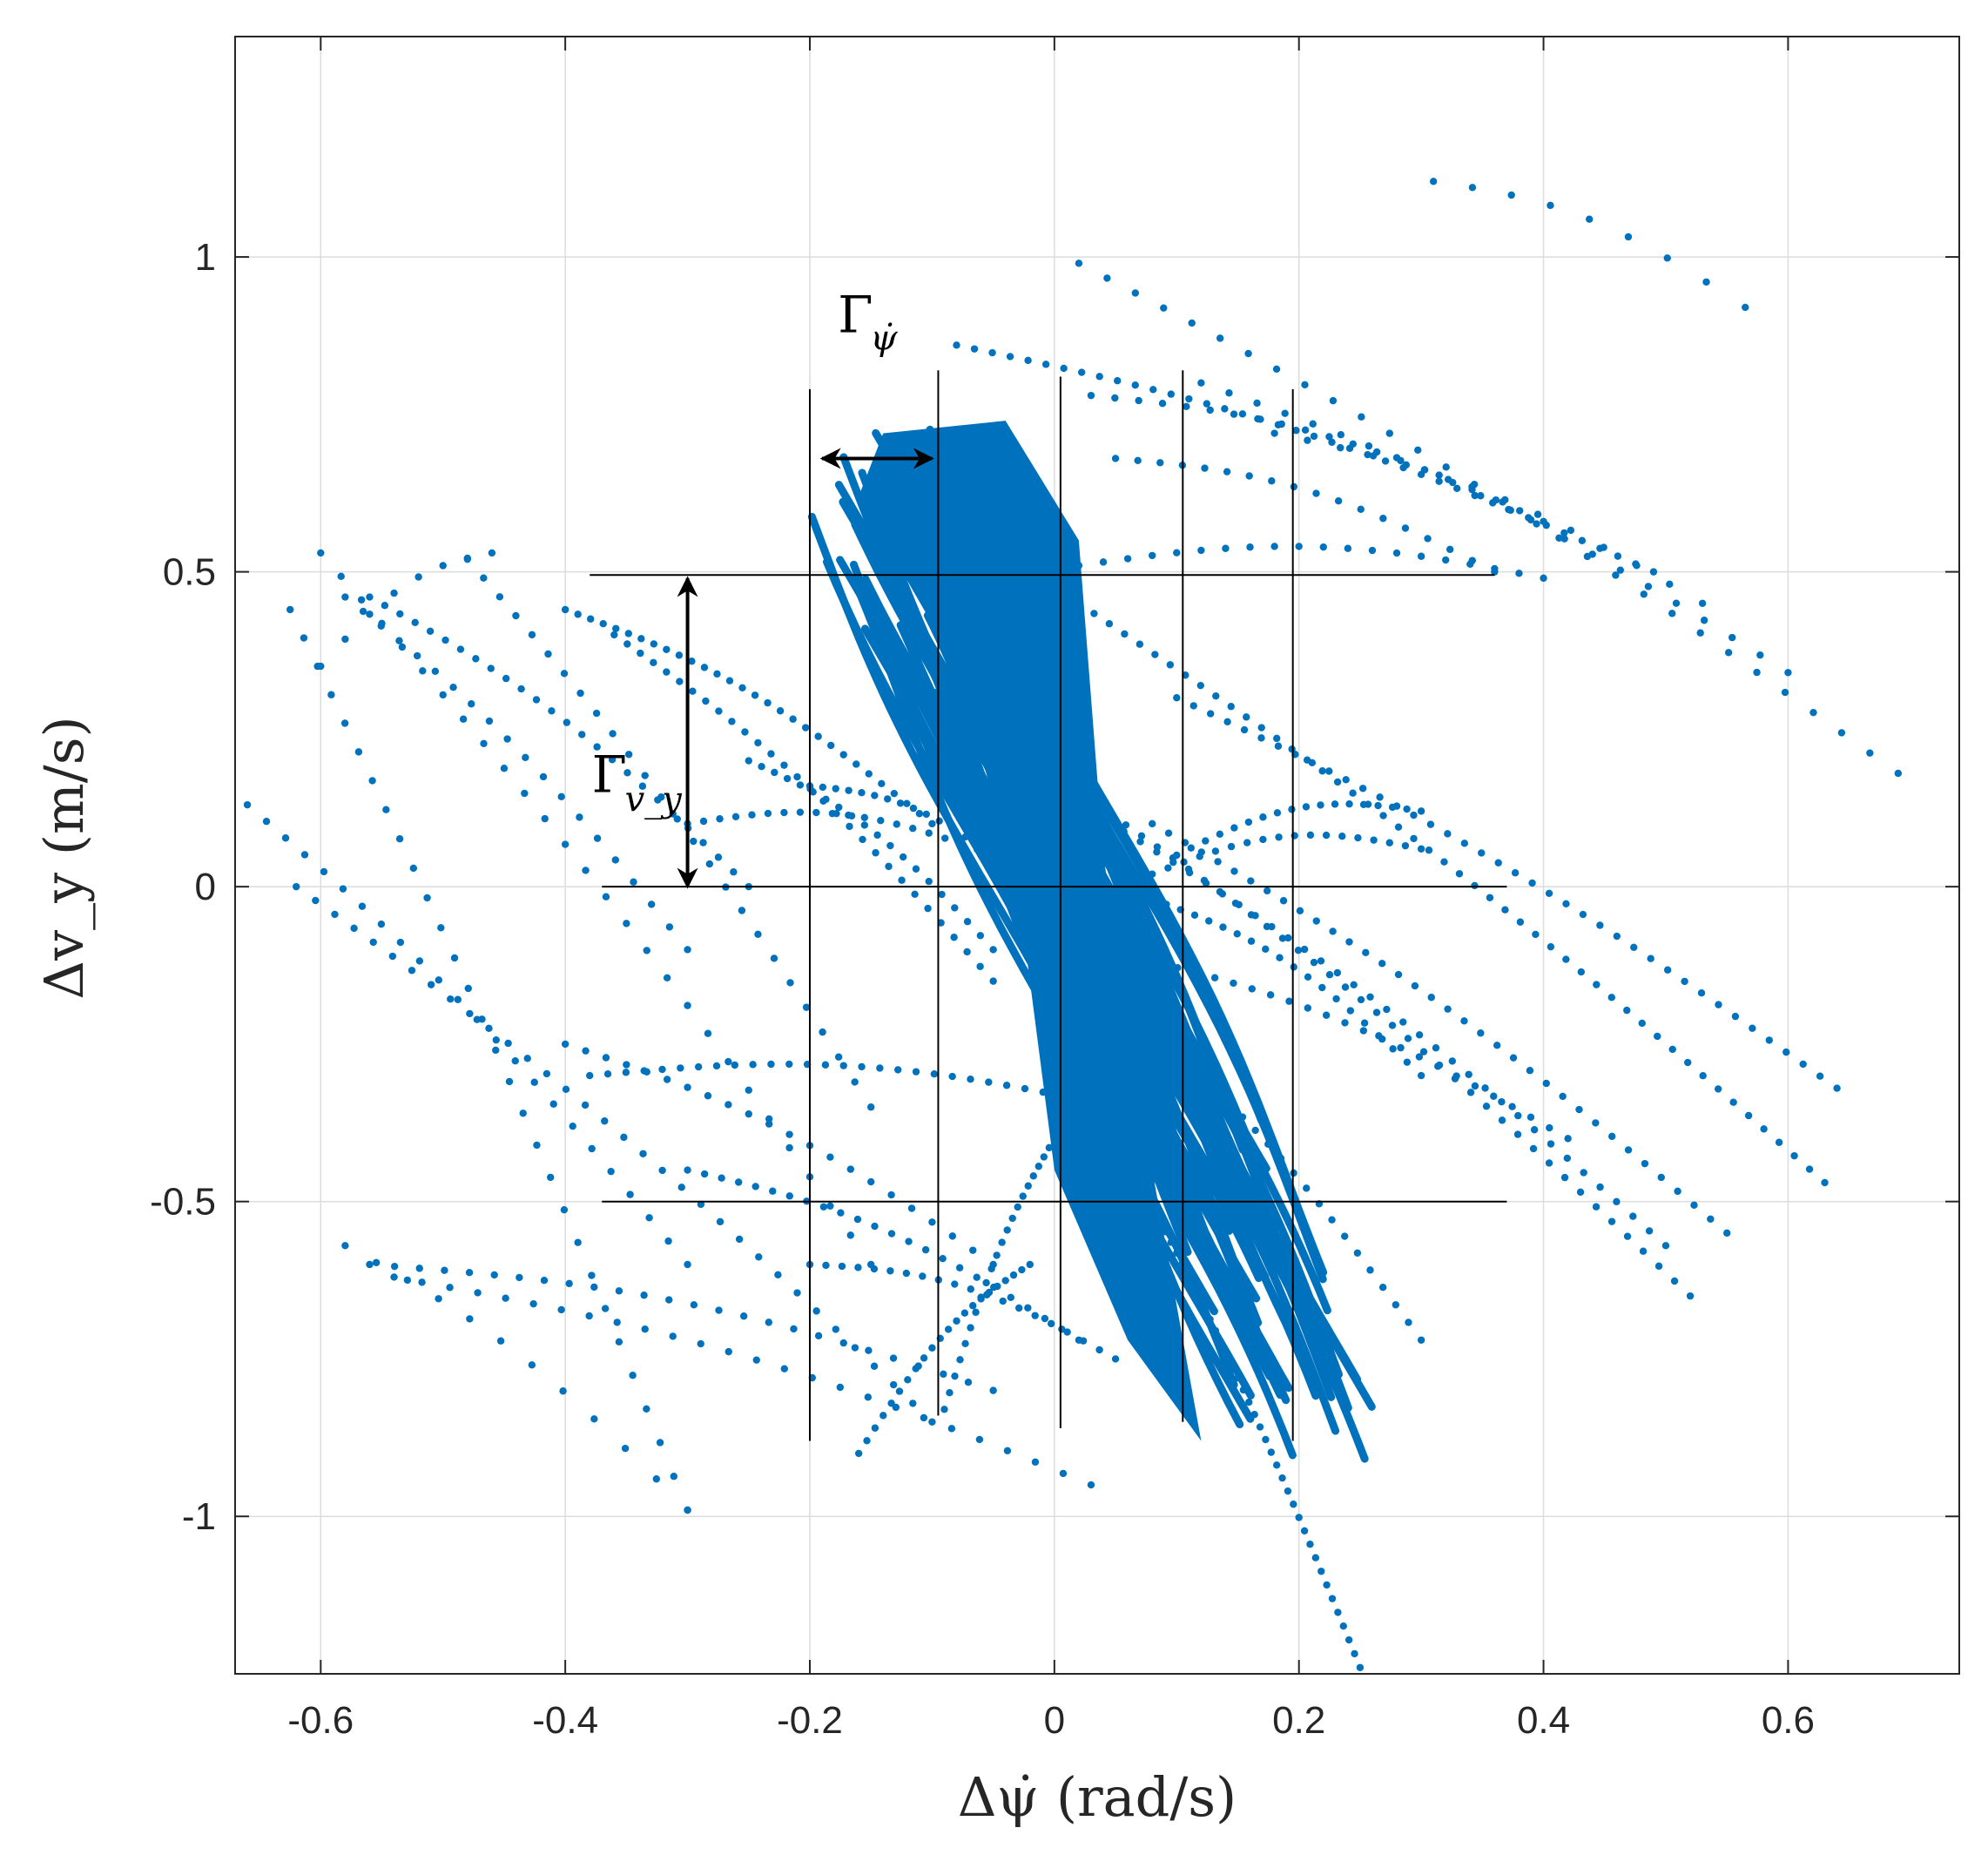 The width and height of the screenshot is (1988, 1875). What do you see at coordinates (884, 338) in the screenshot?
I see `gamma-psi-subscript: ψ̇` at bounding box center [884, 338].